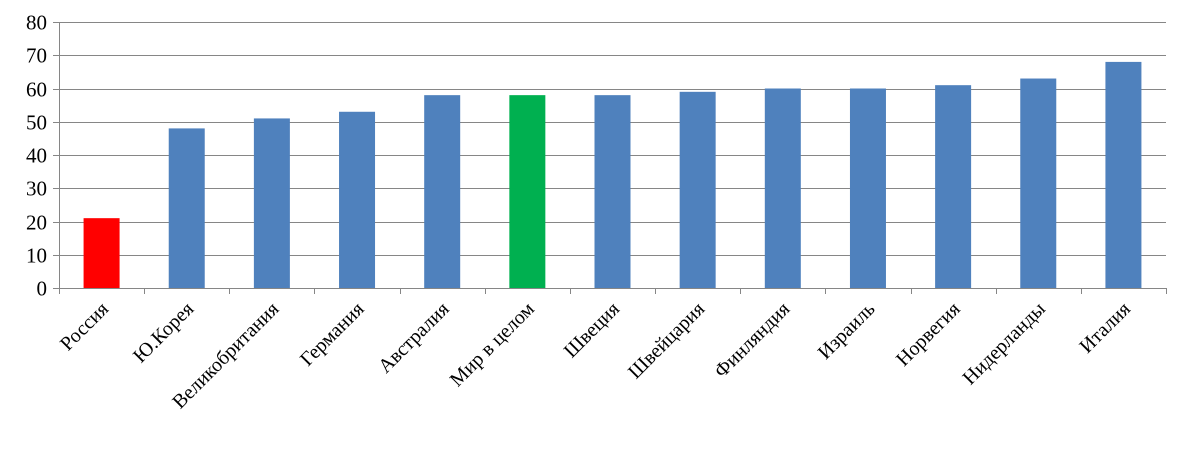  Describe the element at coordinates (36, 90) in the screenshot. I see `y-tick-label: 60` at that location.